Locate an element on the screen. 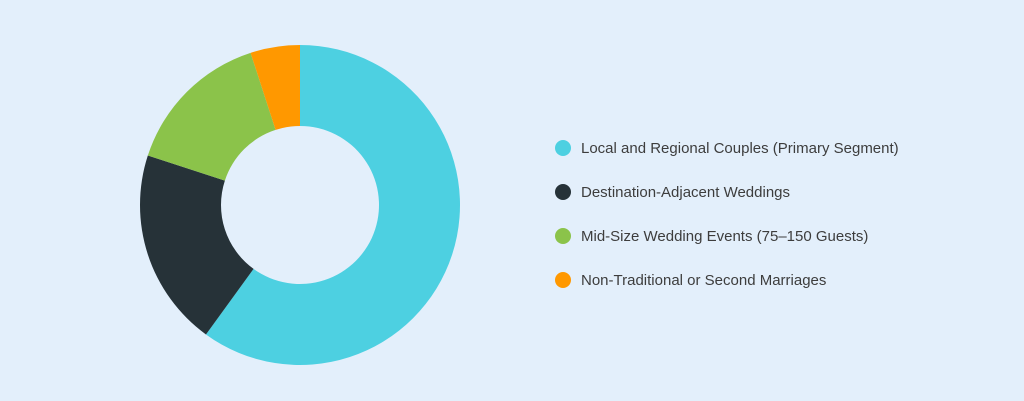 This screenshot has width=1024, height=401. legend-item: Mid-Size Wedding Events (75–150 Guests) is located at coordinates (727, 236).